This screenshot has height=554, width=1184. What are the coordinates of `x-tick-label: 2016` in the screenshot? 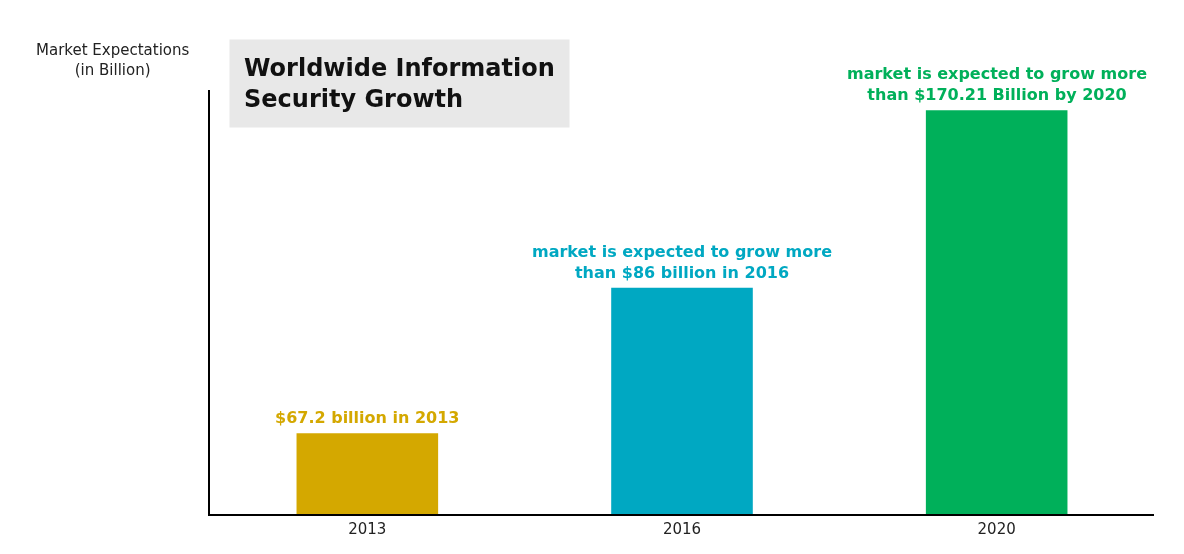 It's located at (682, 529).